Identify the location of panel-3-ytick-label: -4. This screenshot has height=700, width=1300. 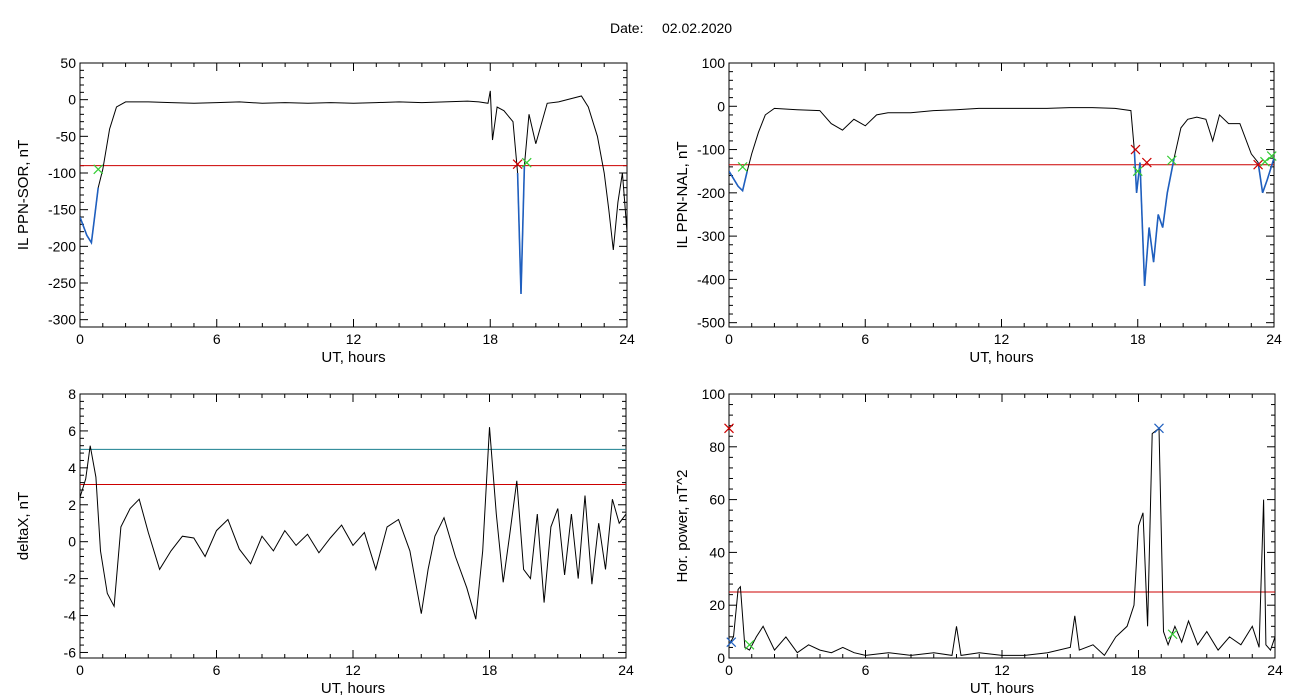
(70, 616).